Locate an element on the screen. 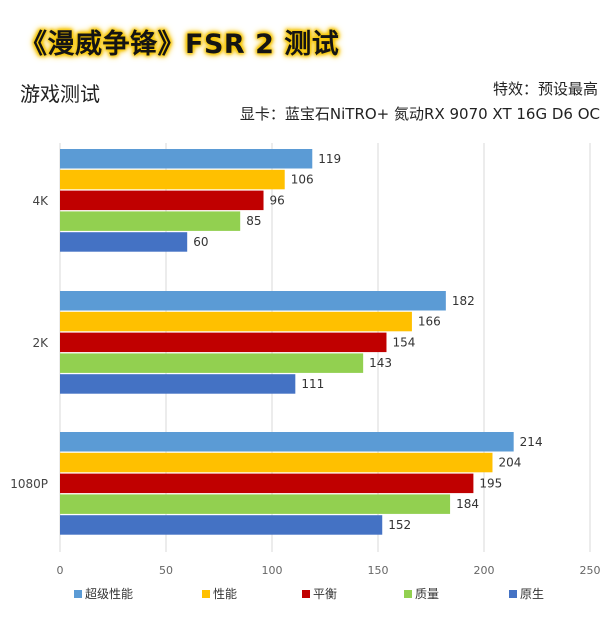  x-tick-label: 100 is located at coordinates (272, 570).